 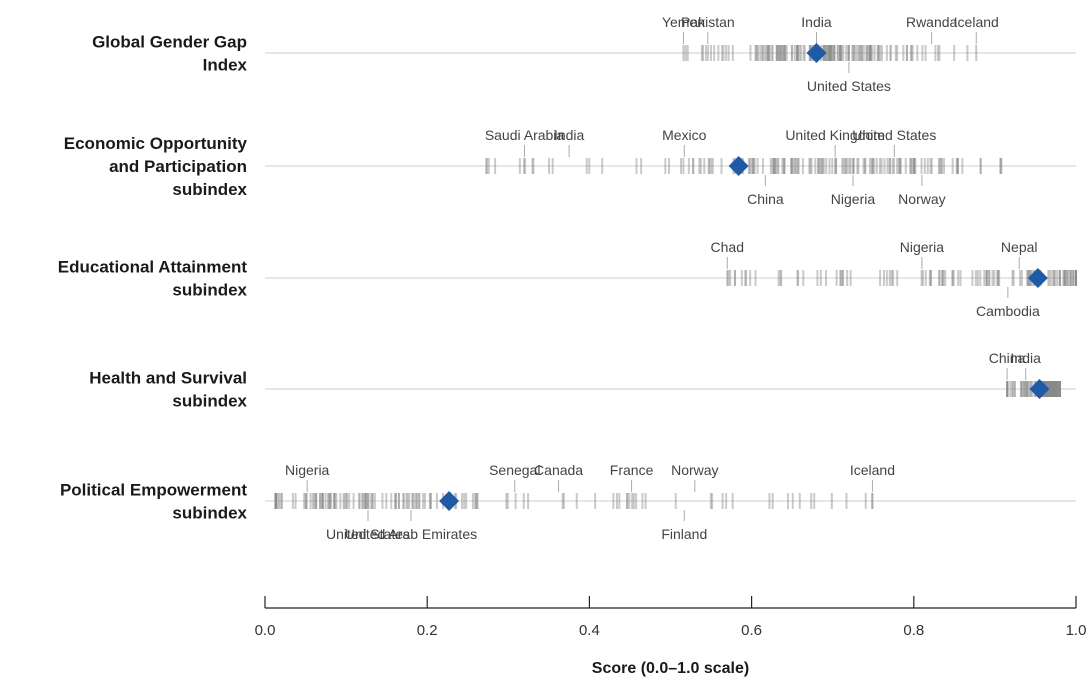 I want to click on x-axis: 0.0 0.2 0.4 0.6 0.8 1.0 Score (0.0–1.0 scale), so click(x=671, y=636).